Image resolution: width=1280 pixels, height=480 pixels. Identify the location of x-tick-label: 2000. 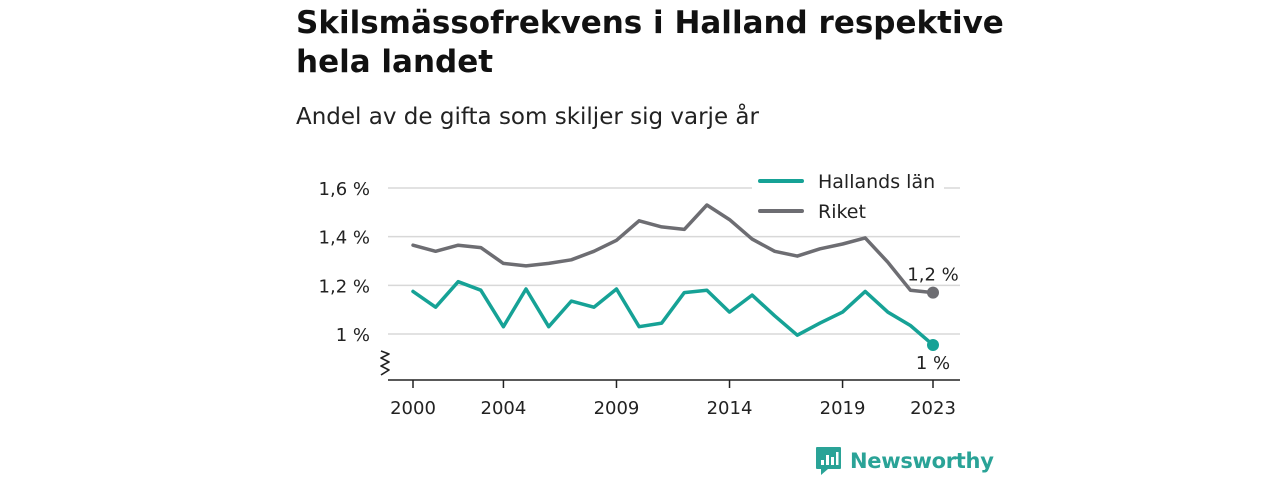
(413, 408).